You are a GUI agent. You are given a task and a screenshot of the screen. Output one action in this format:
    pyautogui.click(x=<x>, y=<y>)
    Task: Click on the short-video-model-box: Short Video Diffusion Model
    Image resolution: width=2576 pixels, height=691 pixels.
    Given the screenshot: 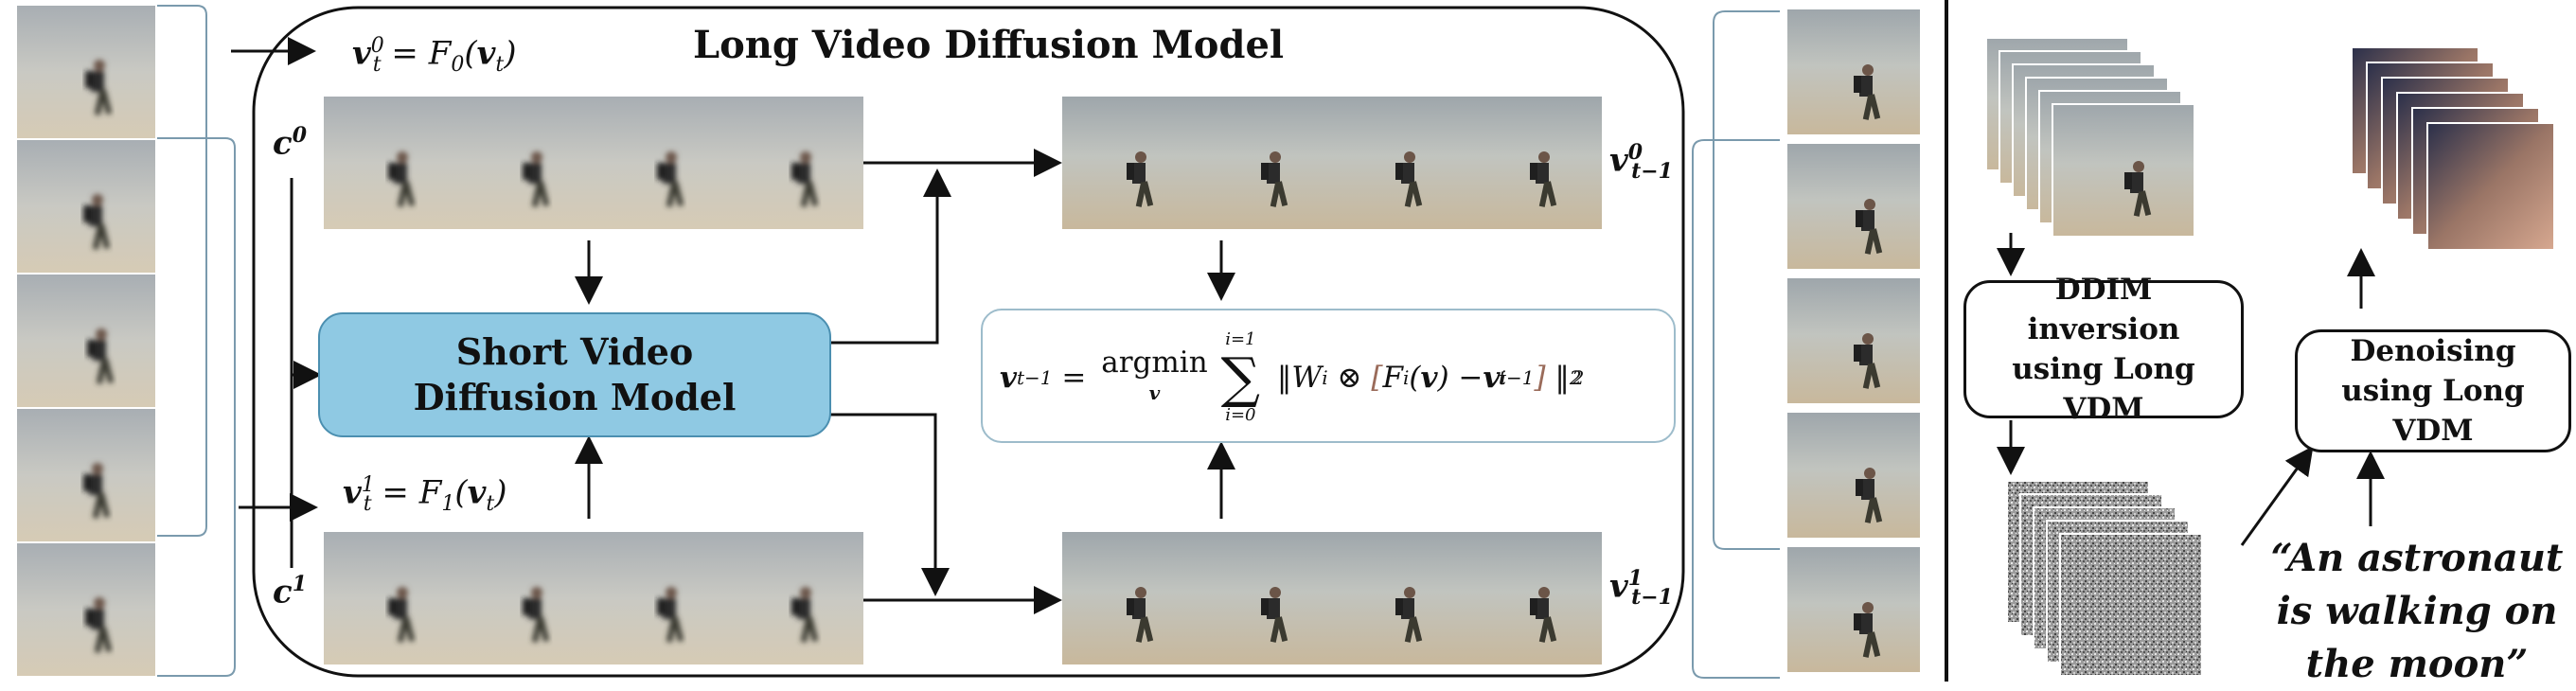 What is the action you would take?
    pyautogui.click(x=575, y=374)
    